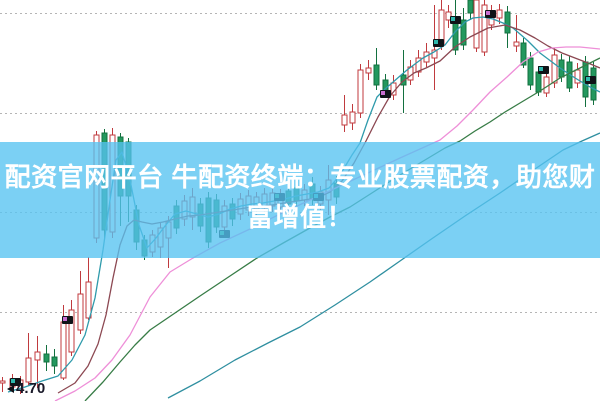 This screenshot has width=600, height=401. I want to click on price-label: 4.70, so click(26, 388).